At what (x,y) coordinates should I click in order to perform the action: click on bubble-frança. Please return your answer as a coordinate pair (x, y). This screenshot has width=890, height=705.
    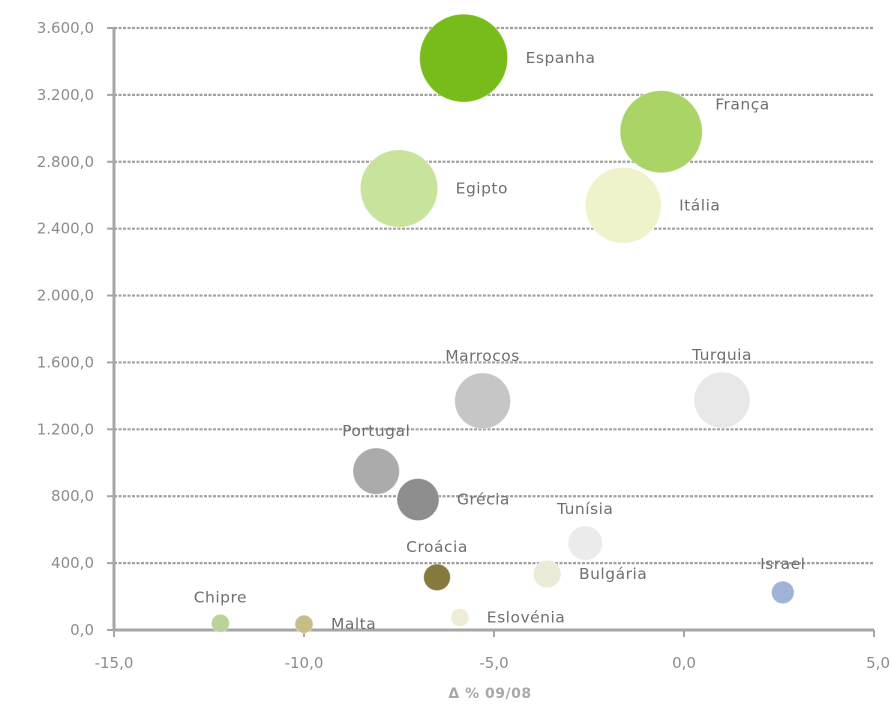
    Looking at the image, I should click on (661, 132).